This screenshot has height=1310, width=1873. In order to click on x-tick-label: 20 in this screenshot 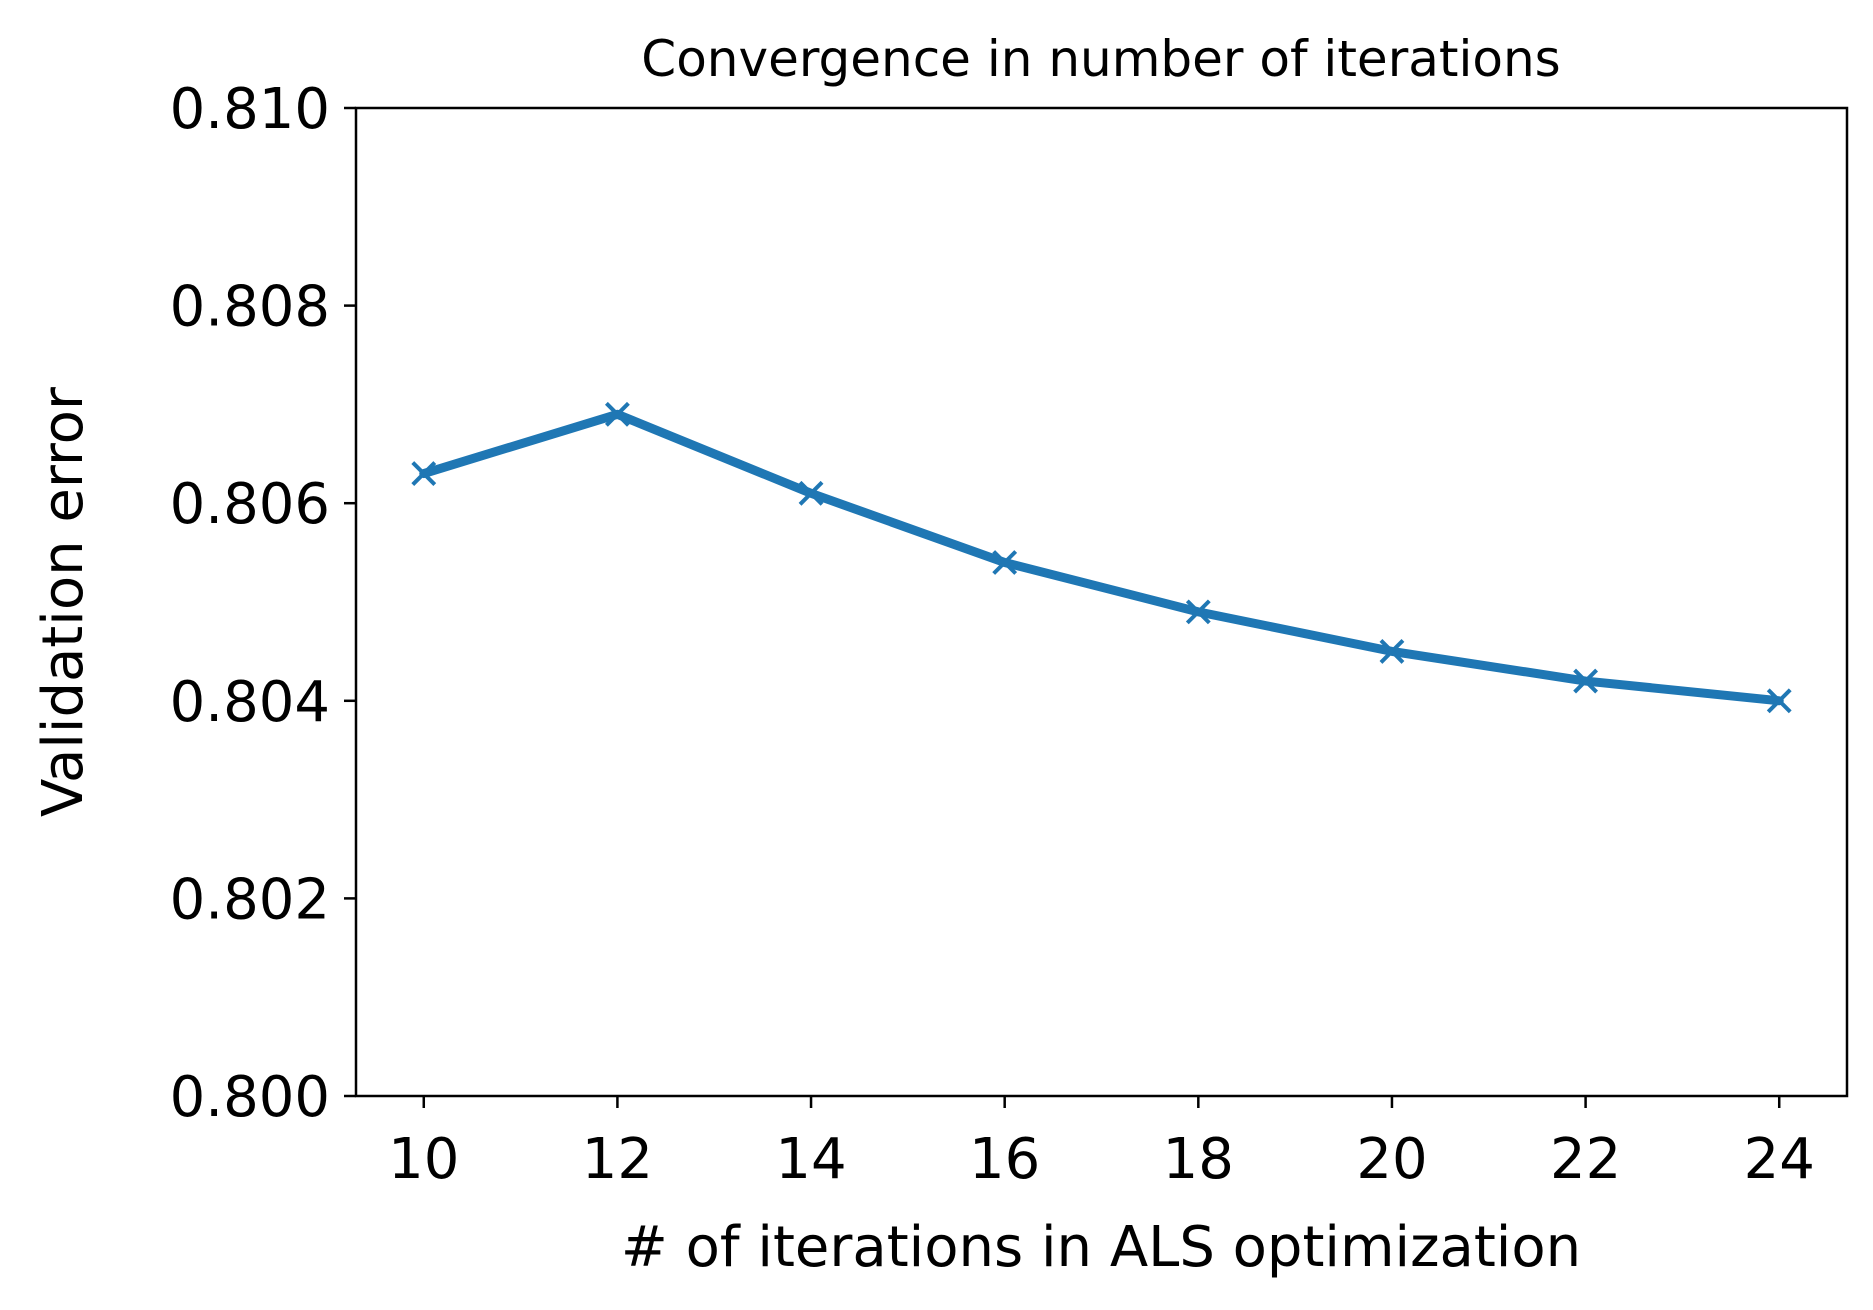, I will do `click(1391, 1159)`.